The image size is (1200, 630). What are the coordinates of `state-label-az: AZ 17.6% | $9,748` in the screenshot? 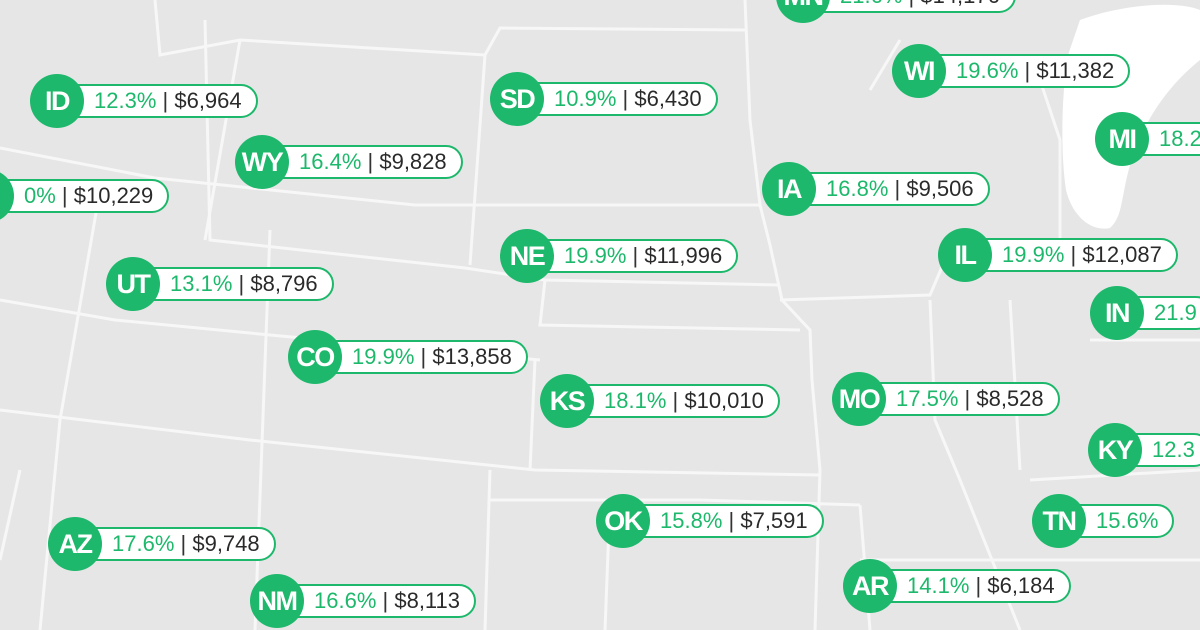 It's located at (162, 544).